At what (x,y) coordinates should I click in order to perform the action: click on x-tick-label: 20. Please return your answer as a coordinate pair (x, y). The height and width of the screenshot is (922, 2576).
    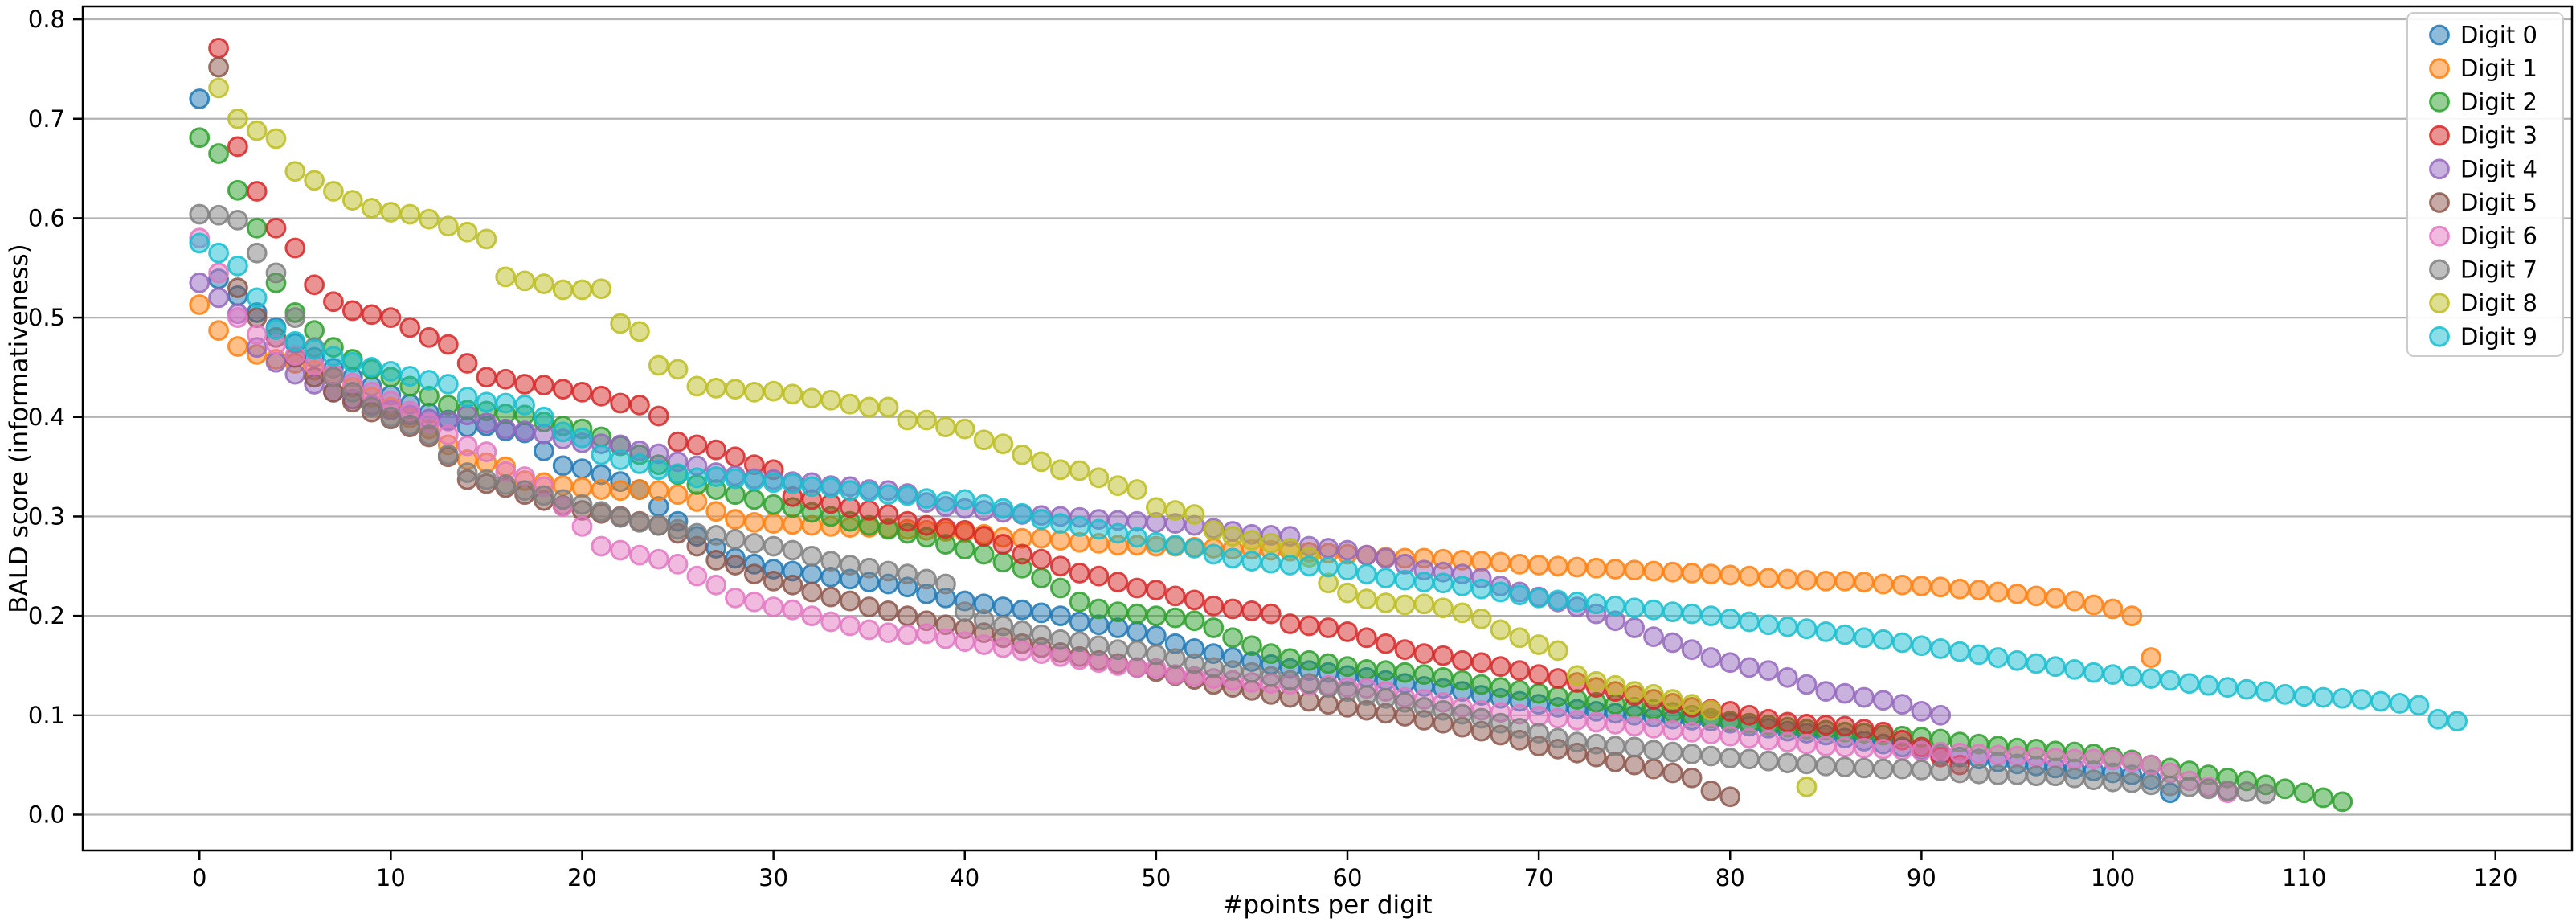
    Looking at the image, I should click on (582, 878).